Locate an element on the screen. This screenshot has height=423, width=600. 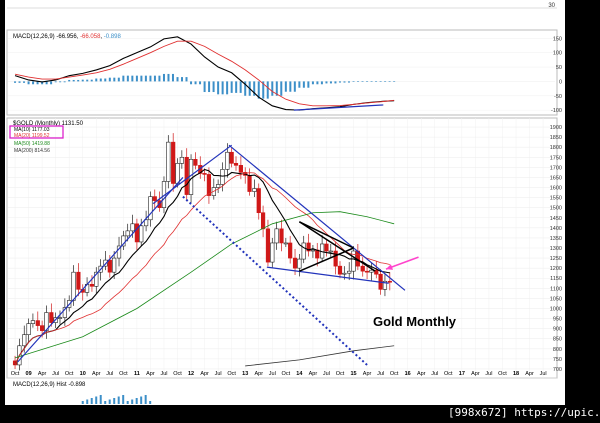
macd-bottom-hist-label: Hist is located at coordinates (61, 385).